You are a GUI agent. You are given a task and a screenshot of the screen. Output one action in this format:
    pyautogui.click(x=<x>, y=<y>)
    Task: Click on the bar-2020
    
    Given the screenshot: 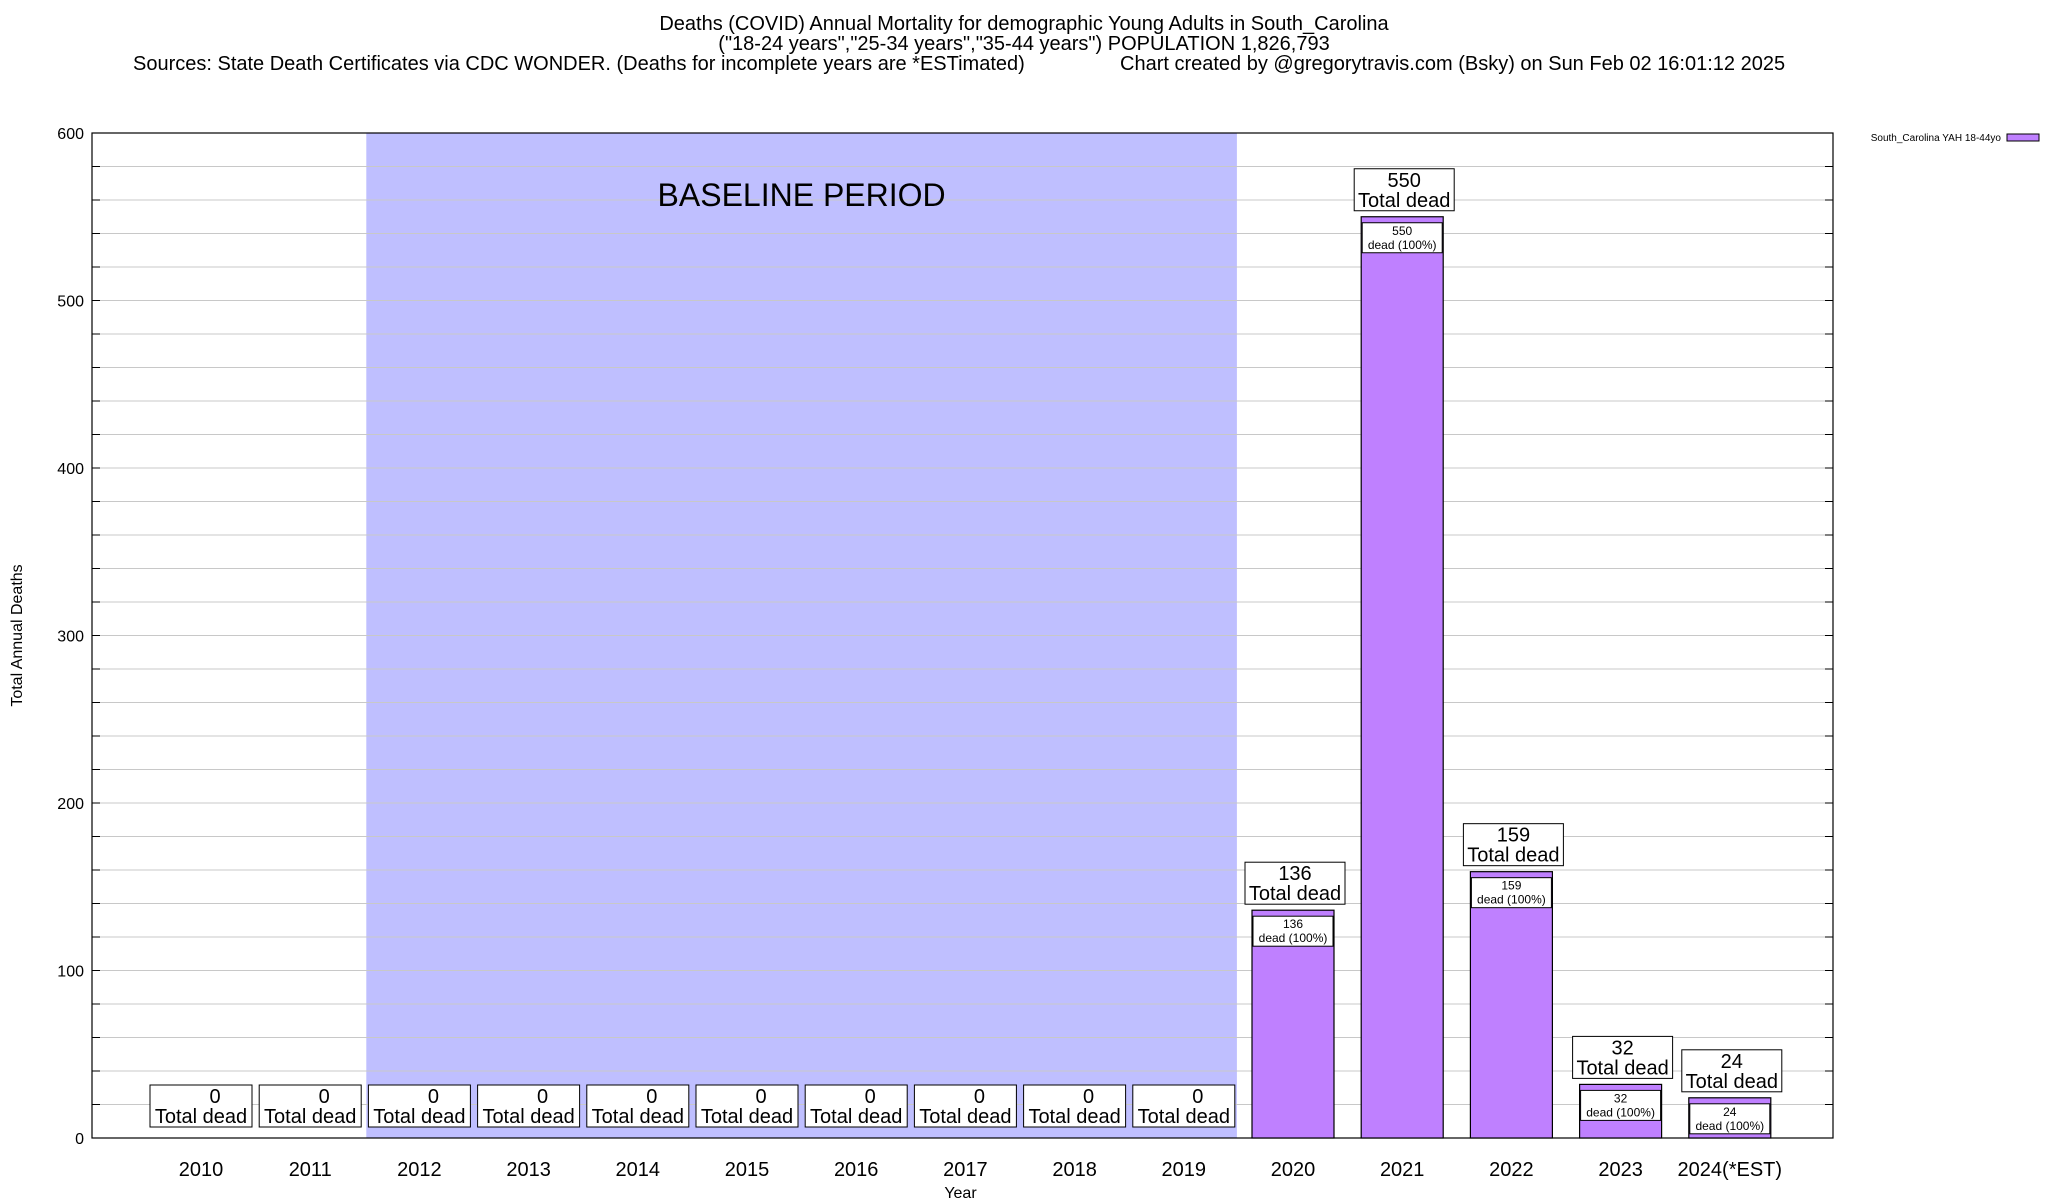 What is the action you would take?
    pyautogui.click(x=1293, y=1024)
    